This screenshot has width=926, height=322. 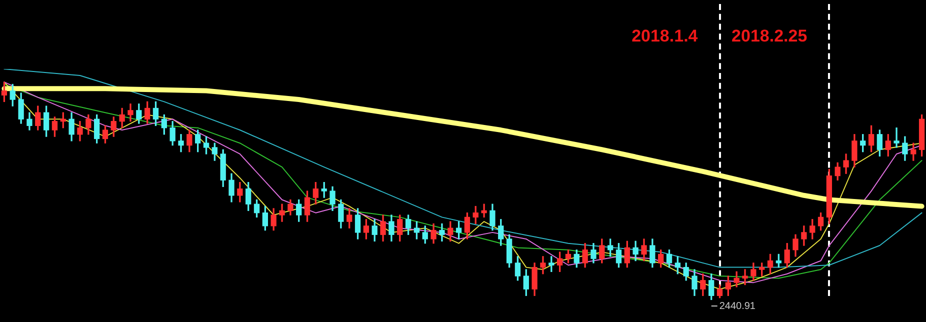 What do you see at coordinates (770, 36) in the screenshot?
I see `text: 2018.2.25` at bounding box center [770, 36].